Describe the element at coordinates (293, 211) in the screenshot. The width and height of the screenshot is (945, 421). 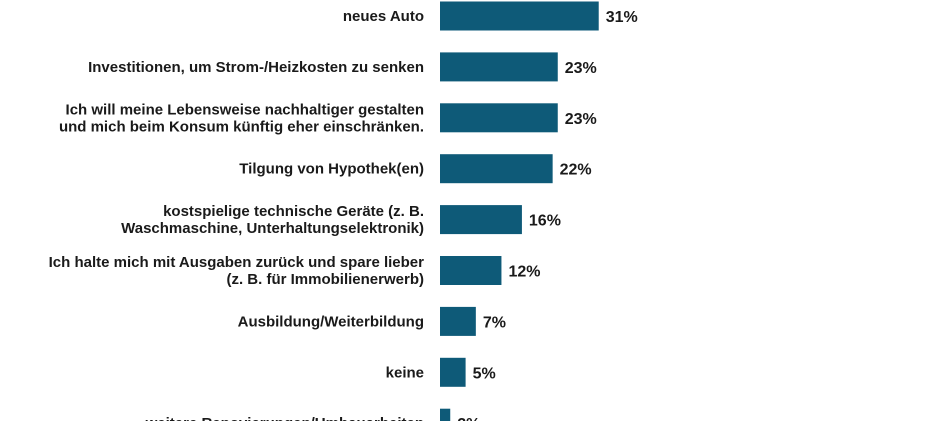
I see `category-label: kostspielige technische Geräte (z. B.` at that location.